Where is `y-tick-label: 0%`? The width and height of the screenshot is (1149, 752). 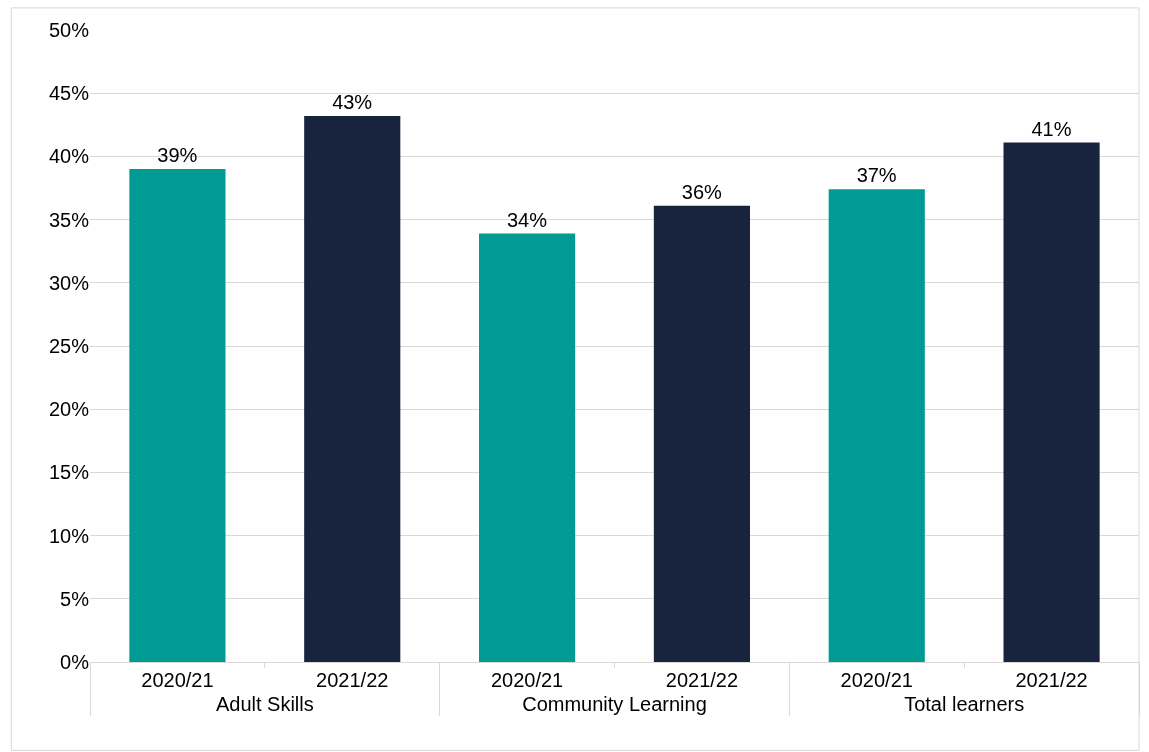 y-tick-label: 0% is located at coordinates (75, 662).